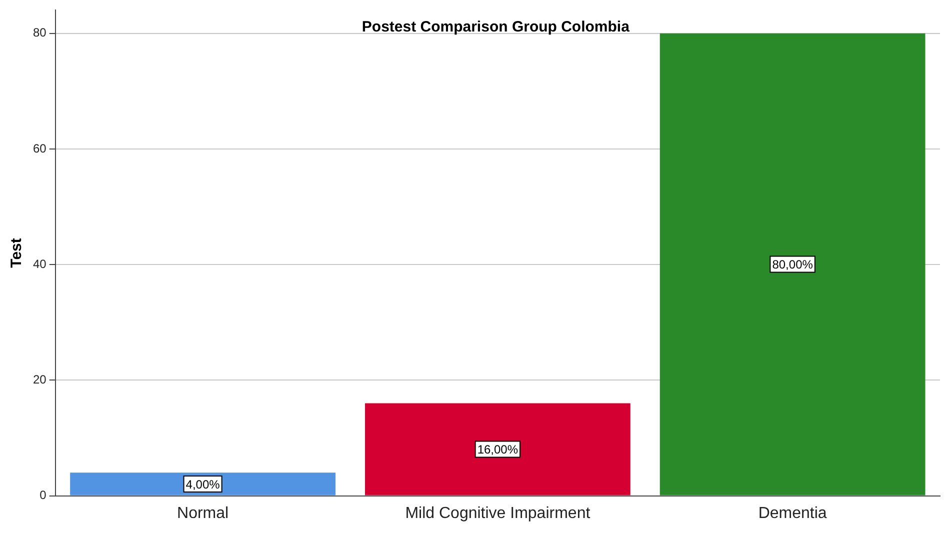 This screenshot has width=950, height=535. Describe the element at coordinates (203, 513) in the screenshot. I see `x-tick-label: Normal` at that location.